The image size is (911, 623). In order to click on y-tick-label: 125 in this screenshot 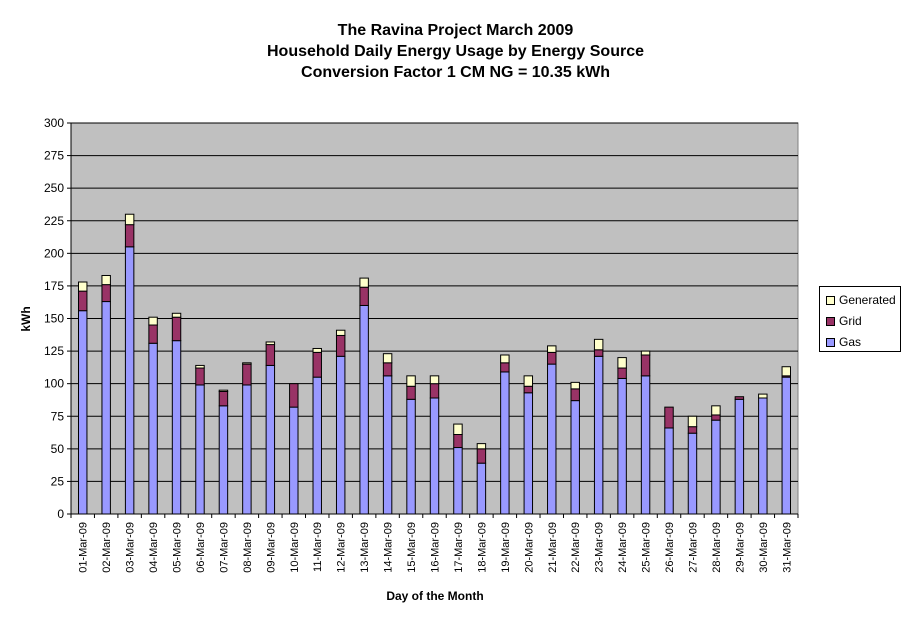, I will do `click(54, 351)`.